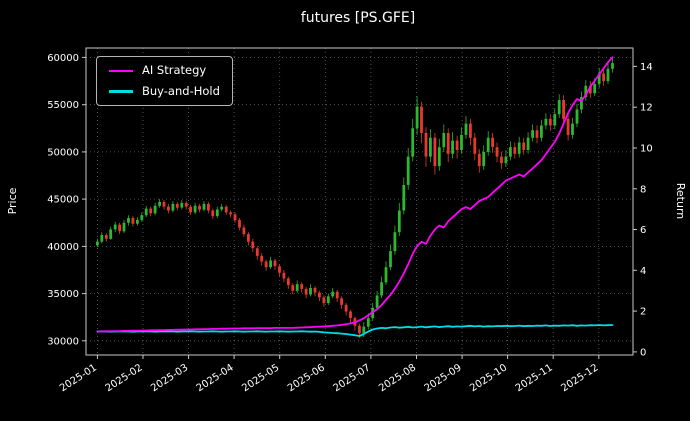 This screenshot has width=690, height=421. What do you see at coordinates (646, 108) in the screenshot?
I see `return-tick-label: 12` at bounding box center [646, 108].